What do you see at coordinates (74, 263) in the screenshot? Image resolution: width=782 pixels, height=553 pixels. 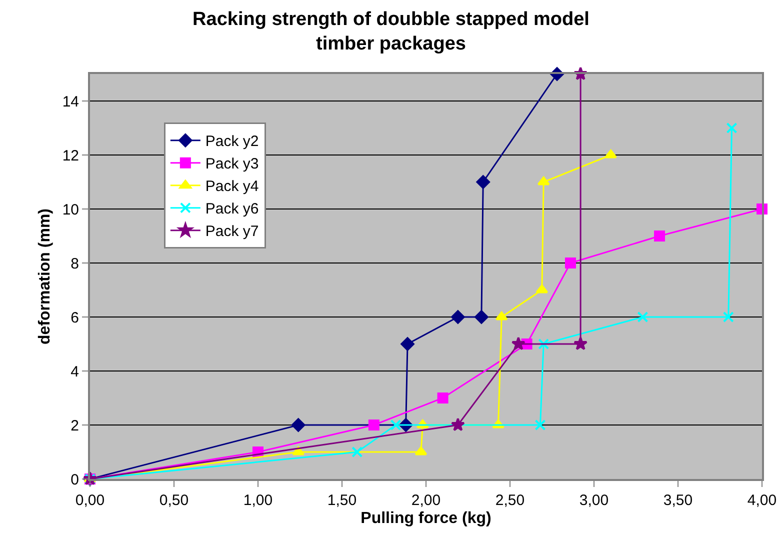 I see `y-tick-label: 8` at bounding box center [74, 263].